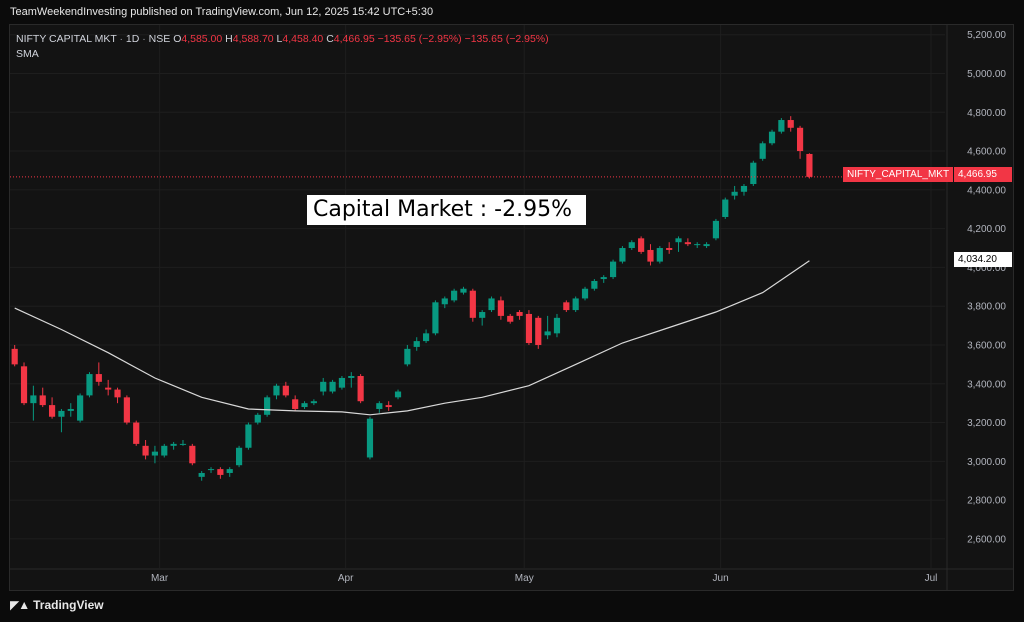 This screenshot has width=1024, height=622. What do you see at coordinates (159, 39) in the screenshot?
I see `exchange: NSE` at bounding box center [159, 39].